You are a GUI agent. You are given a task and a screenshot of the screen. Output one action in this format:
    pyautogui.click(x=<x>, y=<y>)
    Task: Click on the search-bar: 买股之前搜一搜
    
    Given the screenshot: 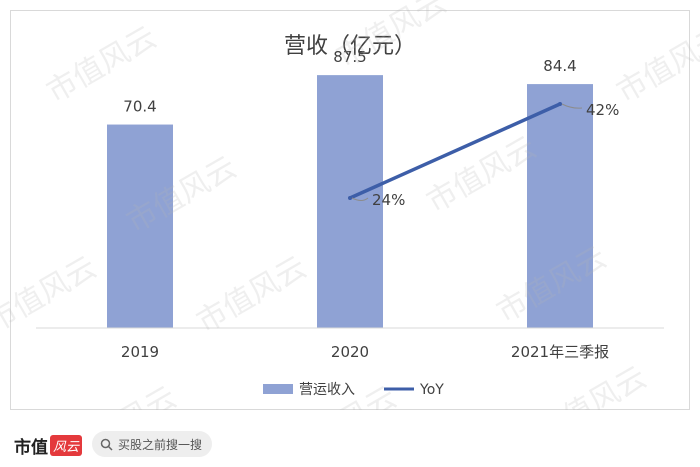 What is the action you would take?
    pyautogui.click(x=152, y=444)
    